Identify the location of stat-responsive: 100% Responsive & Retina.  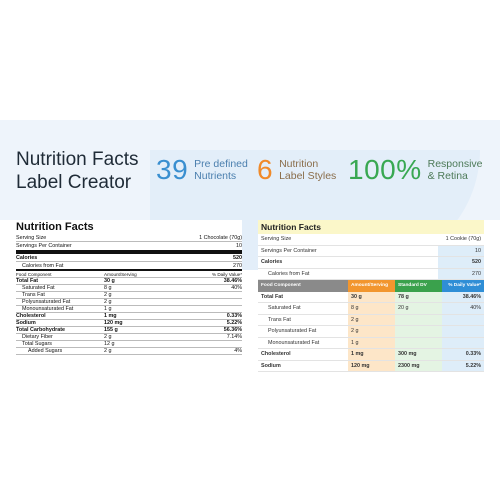
(415, 170).